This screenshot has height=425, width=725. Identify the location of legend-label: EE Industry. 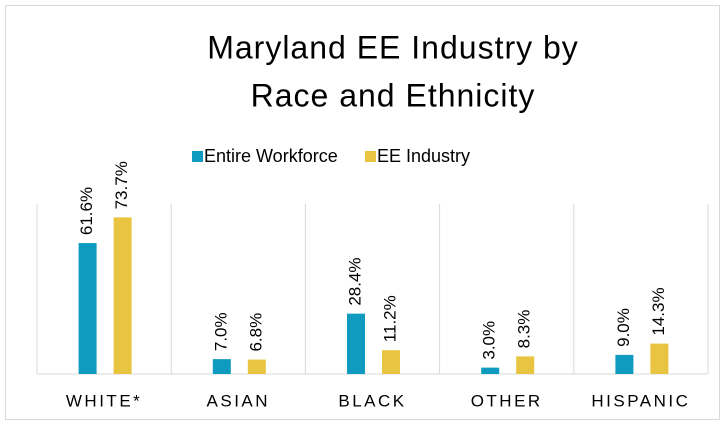
(423, 156).